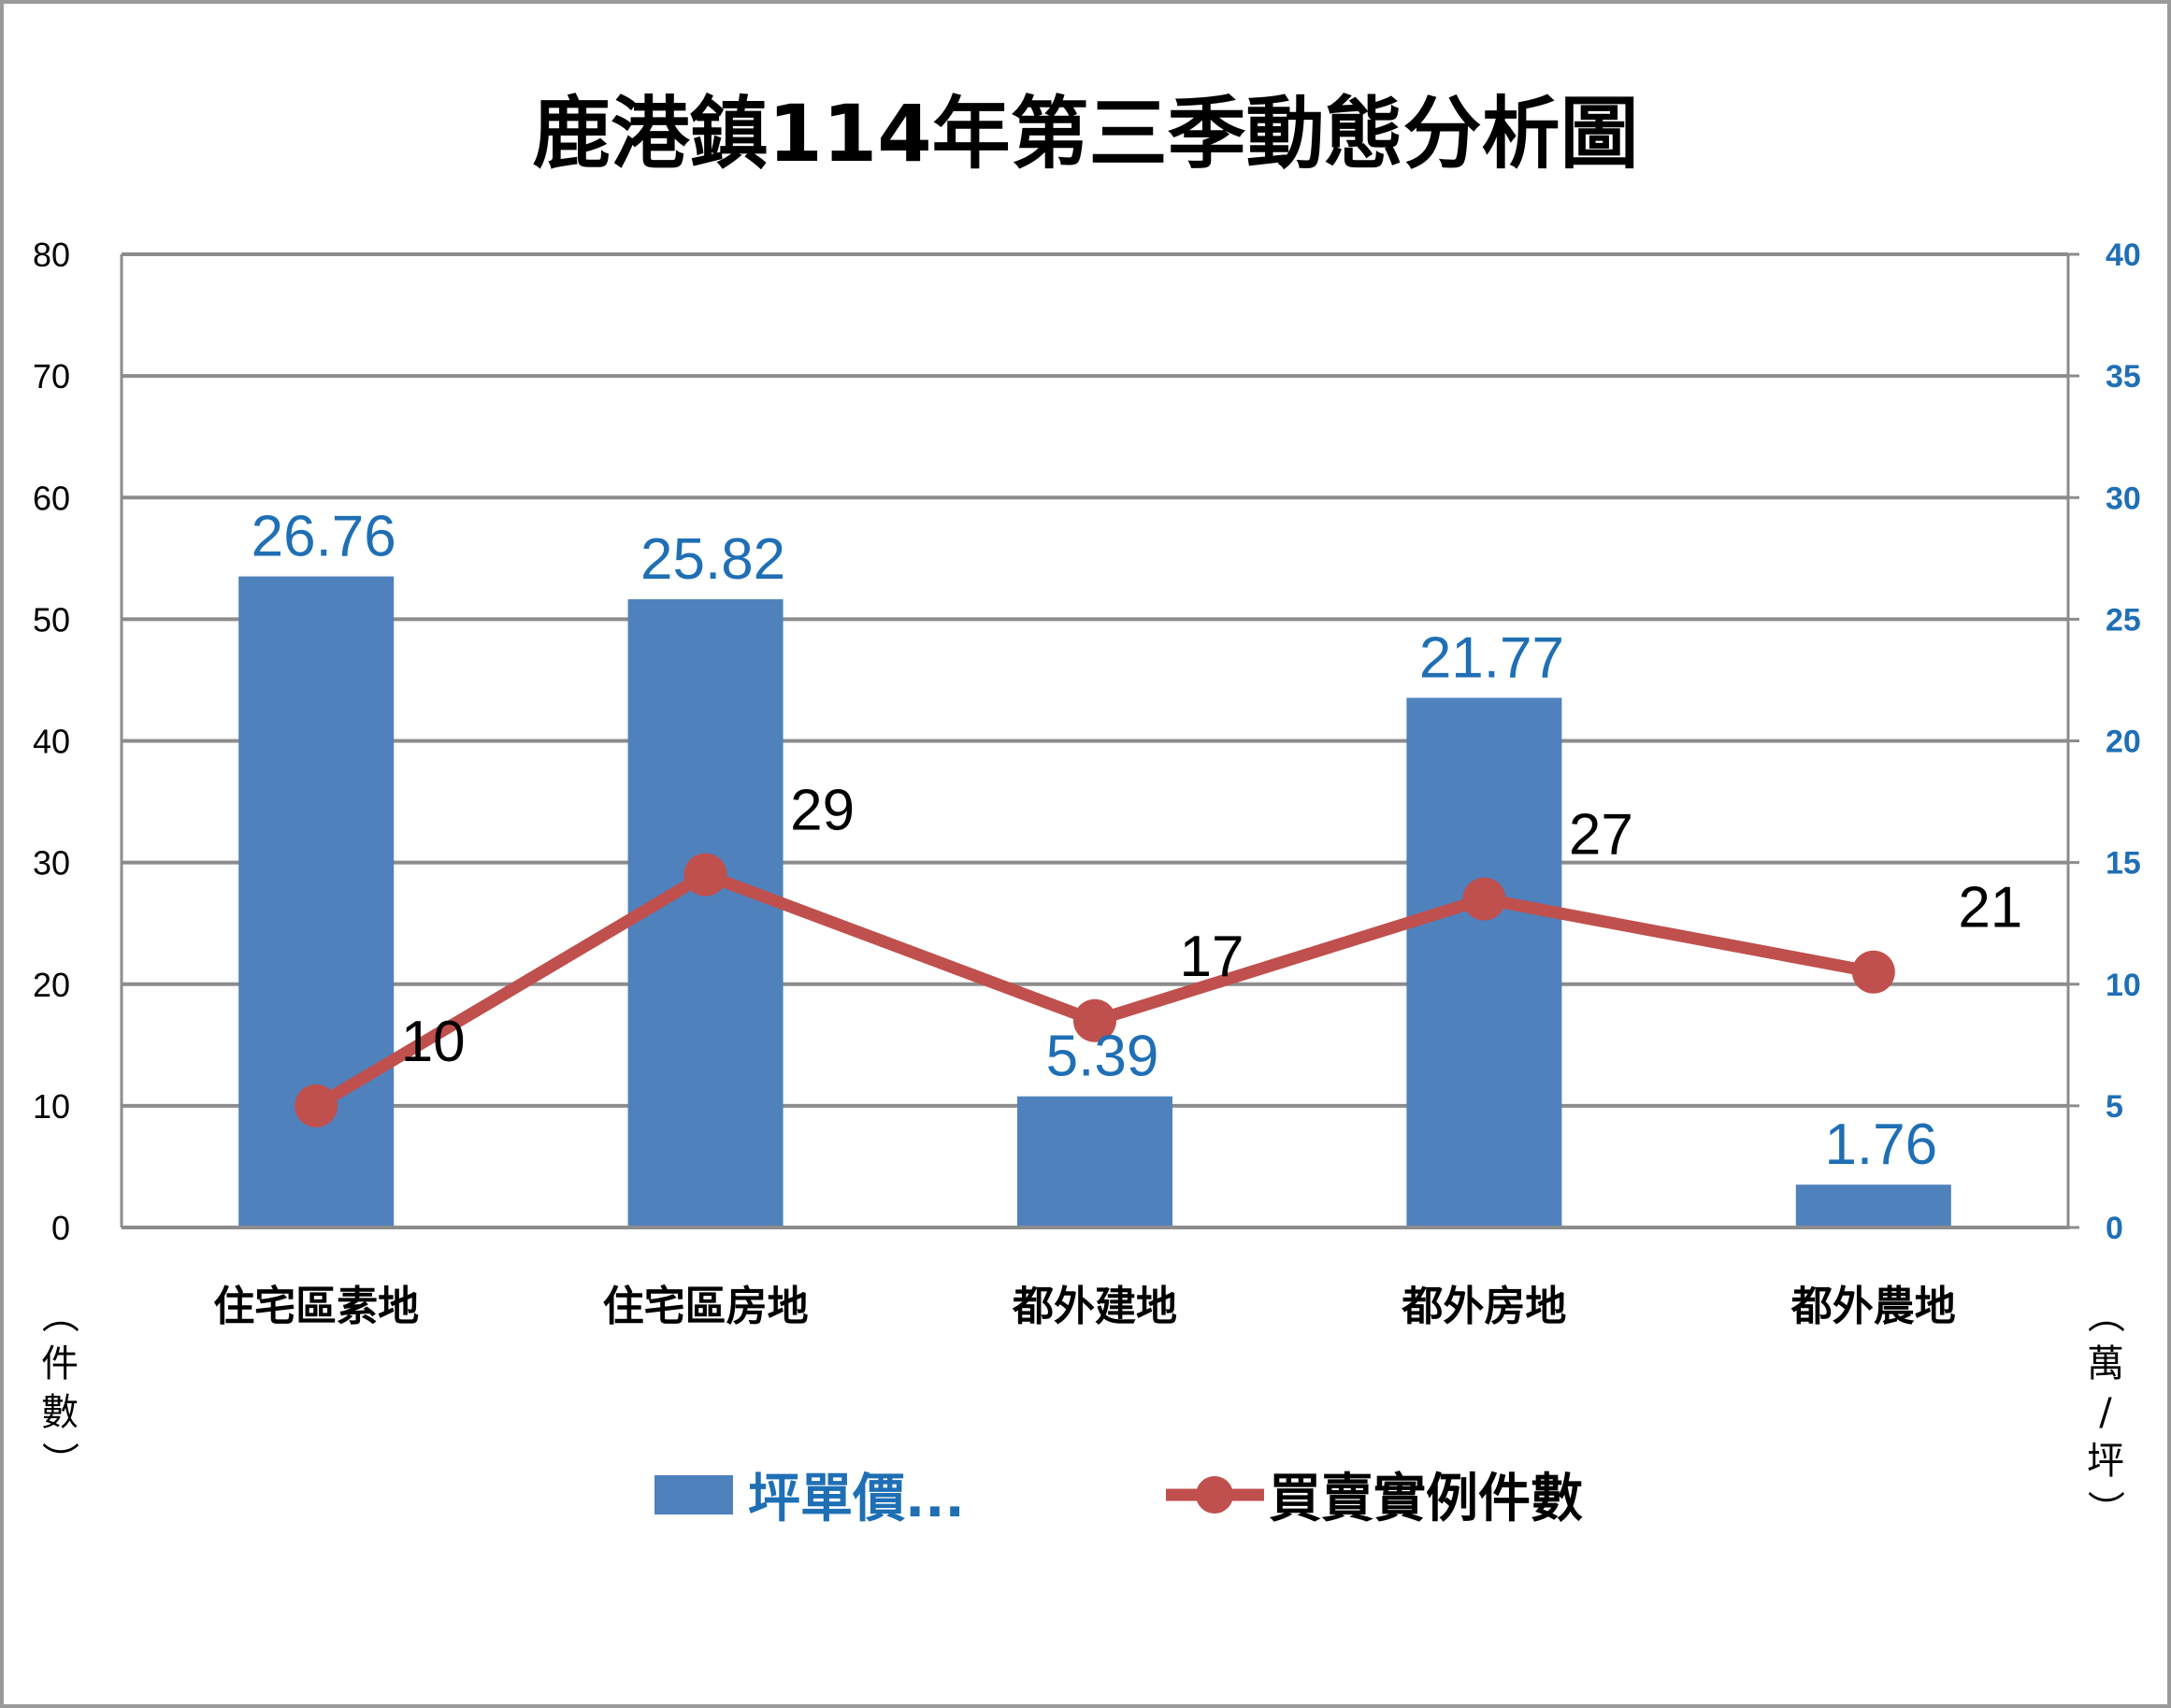  Describe the element at coordinates (51, 619) in the screenshot. I see `left-tick-label: 50` at that location.